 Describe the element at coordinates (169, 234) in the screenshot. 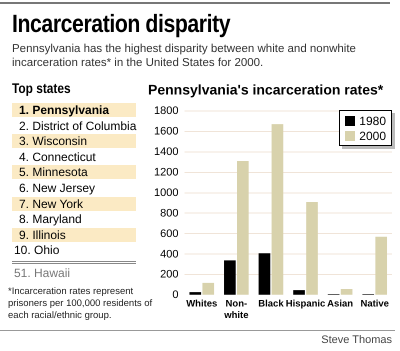

I see `y-tick-label: 600` at that location.